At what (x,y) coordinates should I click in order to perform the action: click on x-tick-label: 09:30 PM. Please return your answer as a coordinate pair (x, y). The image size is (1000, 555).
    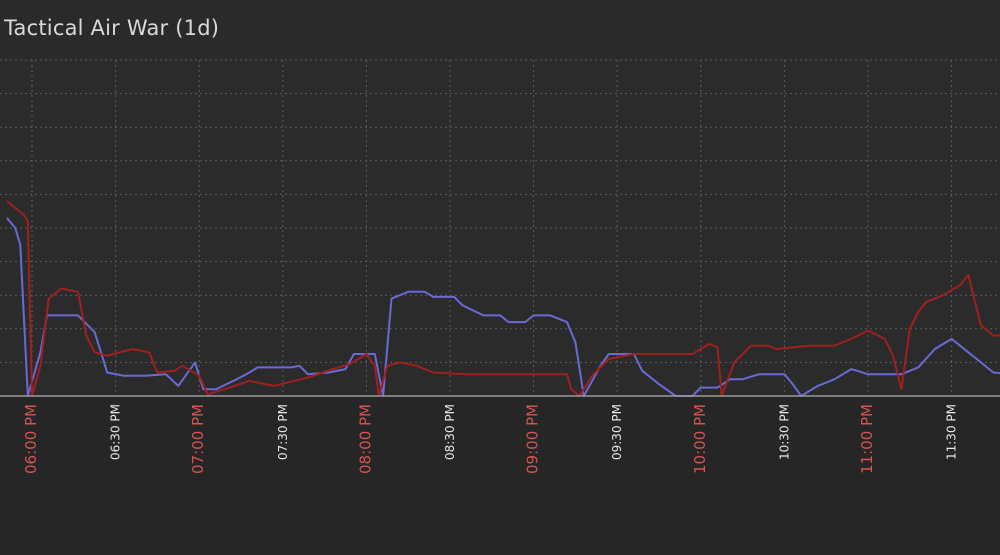
    Looking at the image, I should click on (617, 432).